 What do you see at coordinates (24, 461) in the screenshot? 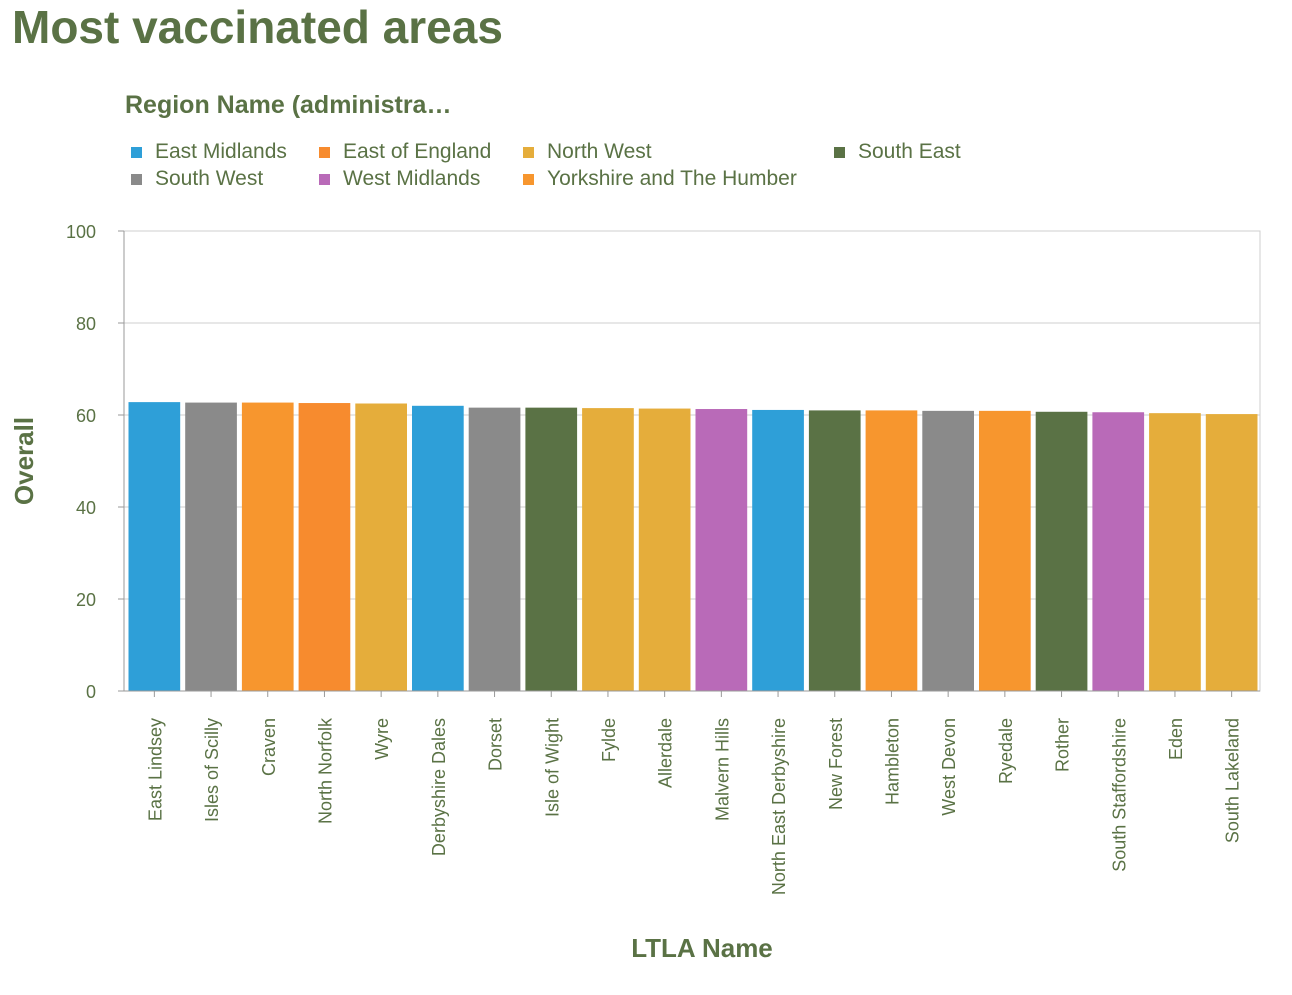
I see `y-axis-title: Overall` at bounding box center [24, 461].